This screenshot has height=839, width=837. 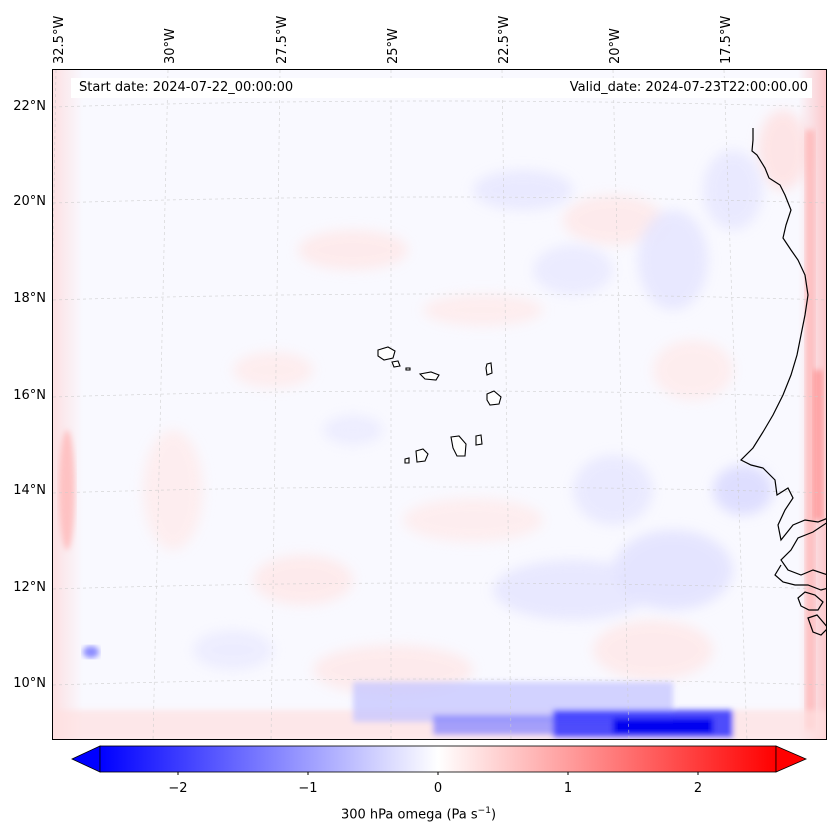 What do you see at coordinates (29, 395) in the screenshot?
I see `lat-label-16n: 16°N` at bounding box center [29, 395].